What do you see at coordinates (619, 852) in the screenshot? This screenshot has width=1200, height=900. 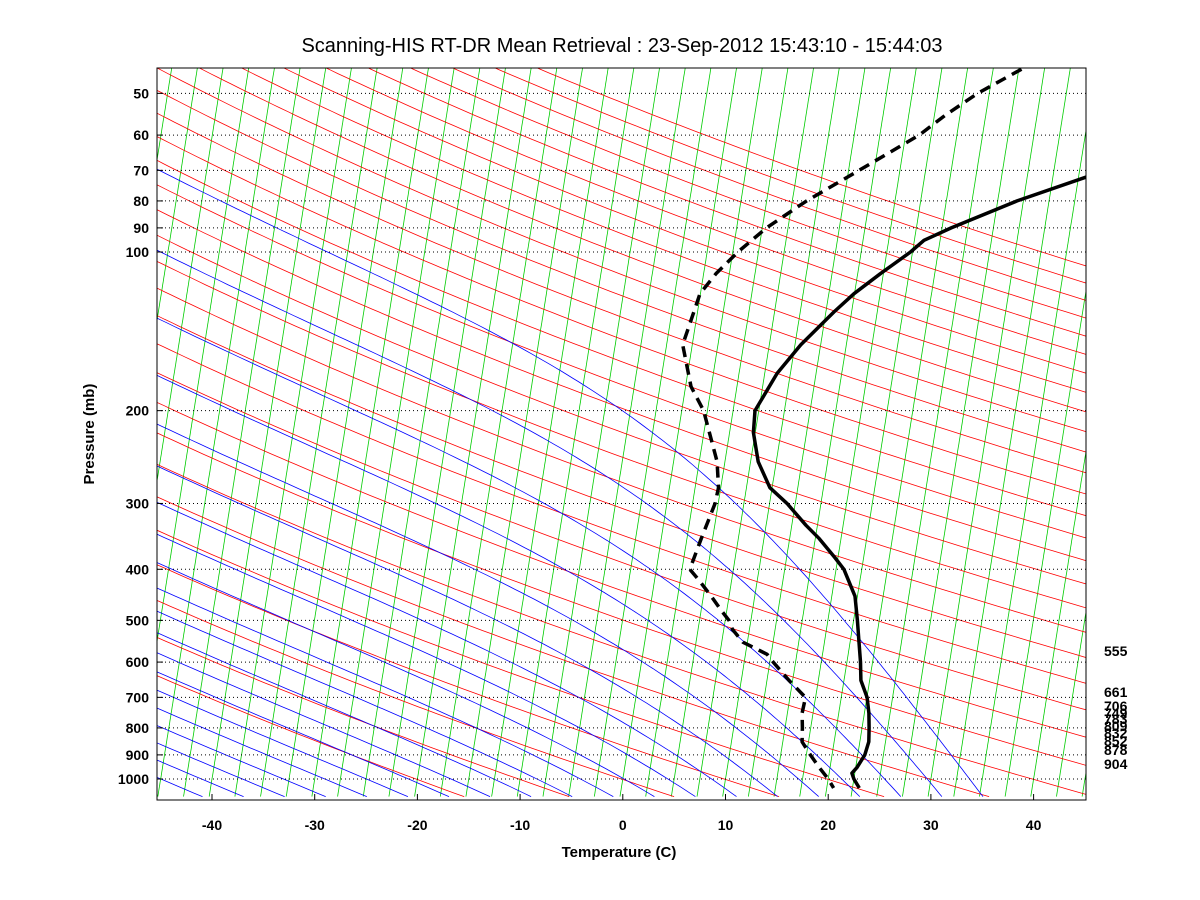 I see `x-axis-label: Temperature (C)` at bounding box center [619, 852].